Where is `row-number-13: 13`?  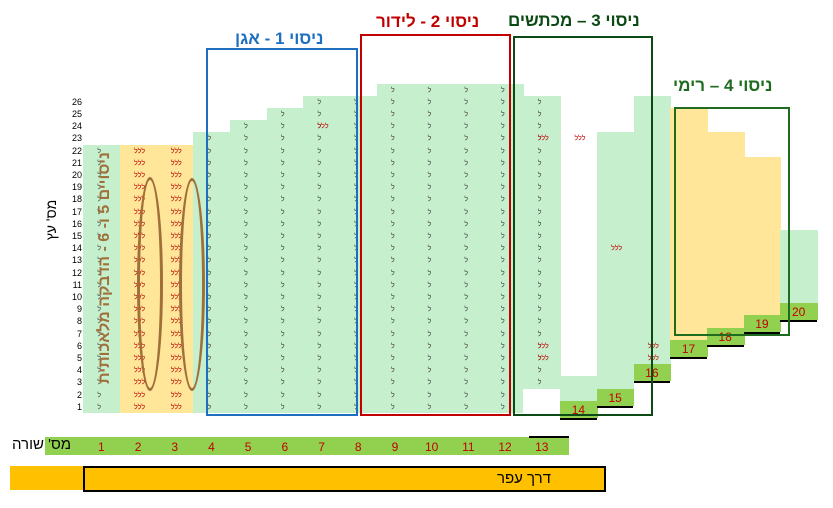
row-number-13: 13 is located at coordinates (542, 447).